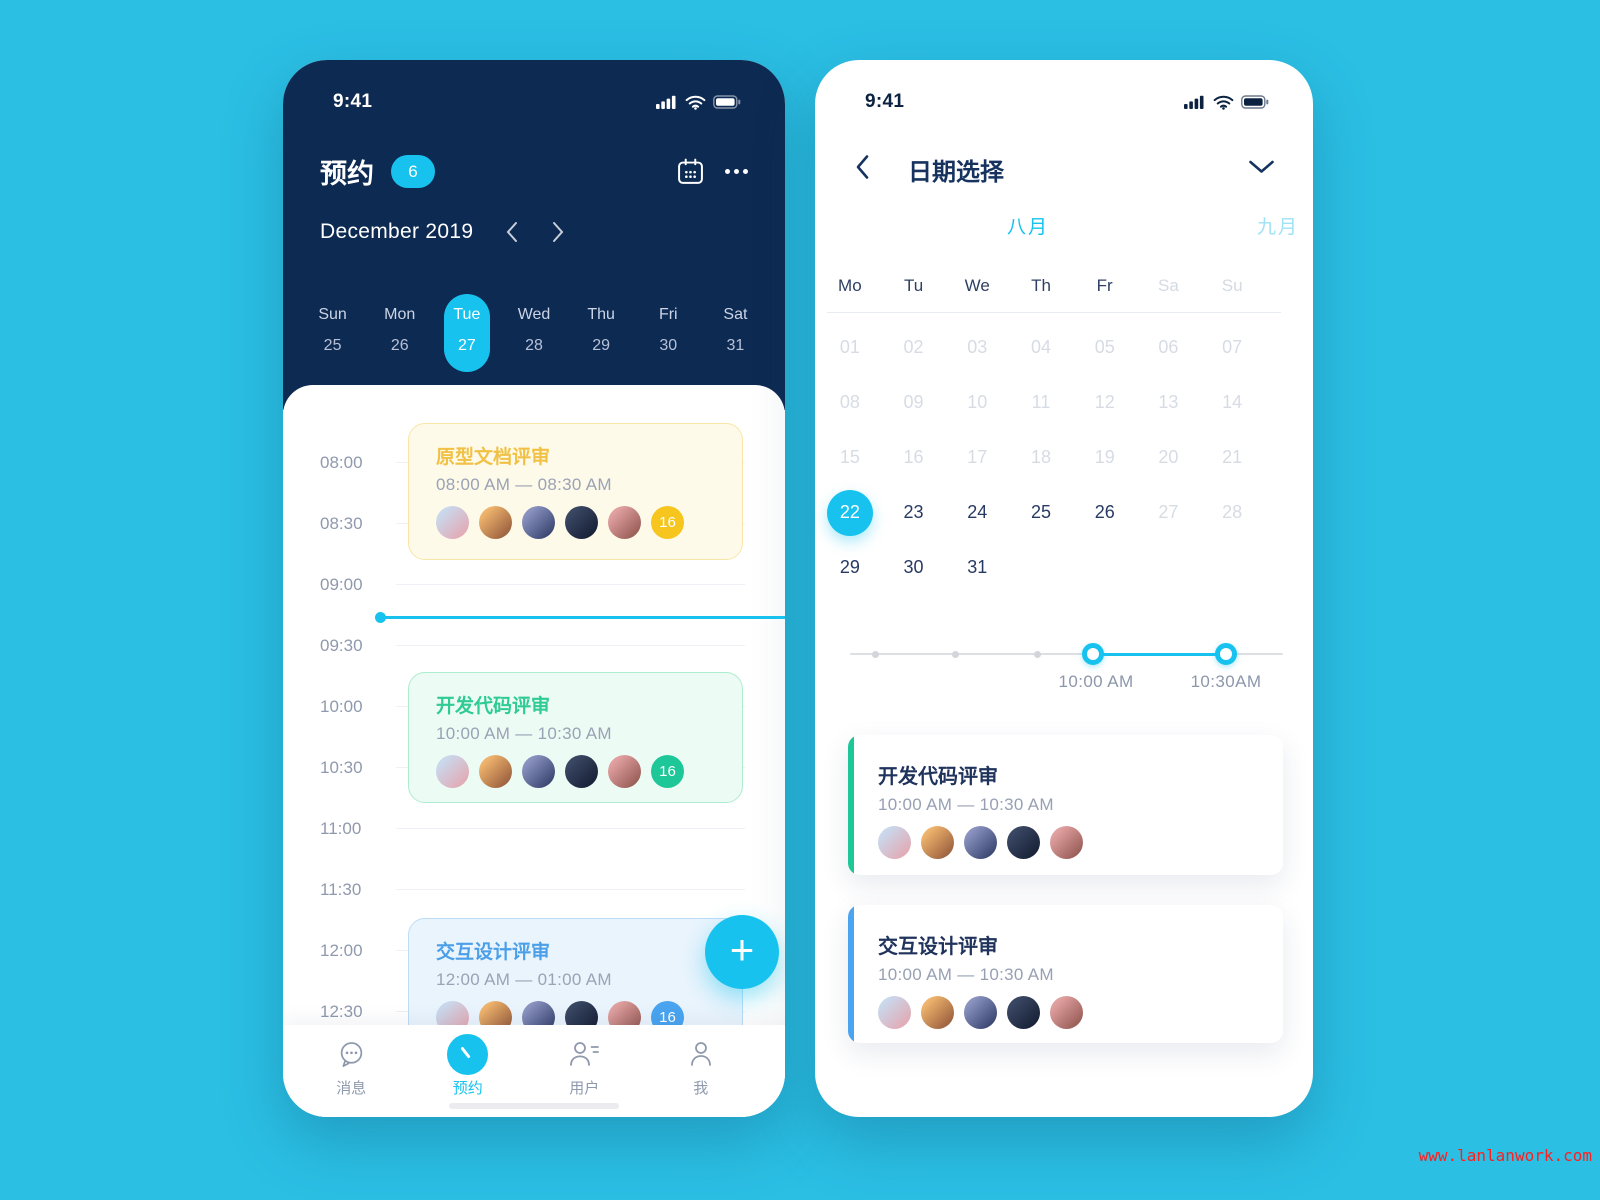 This screenshot has width=1600, height=1200. What do you see at coordinates (1261, 167) in the screenshot?
I see `collapse-chevron-icon` at bounding box center [1261, 167].